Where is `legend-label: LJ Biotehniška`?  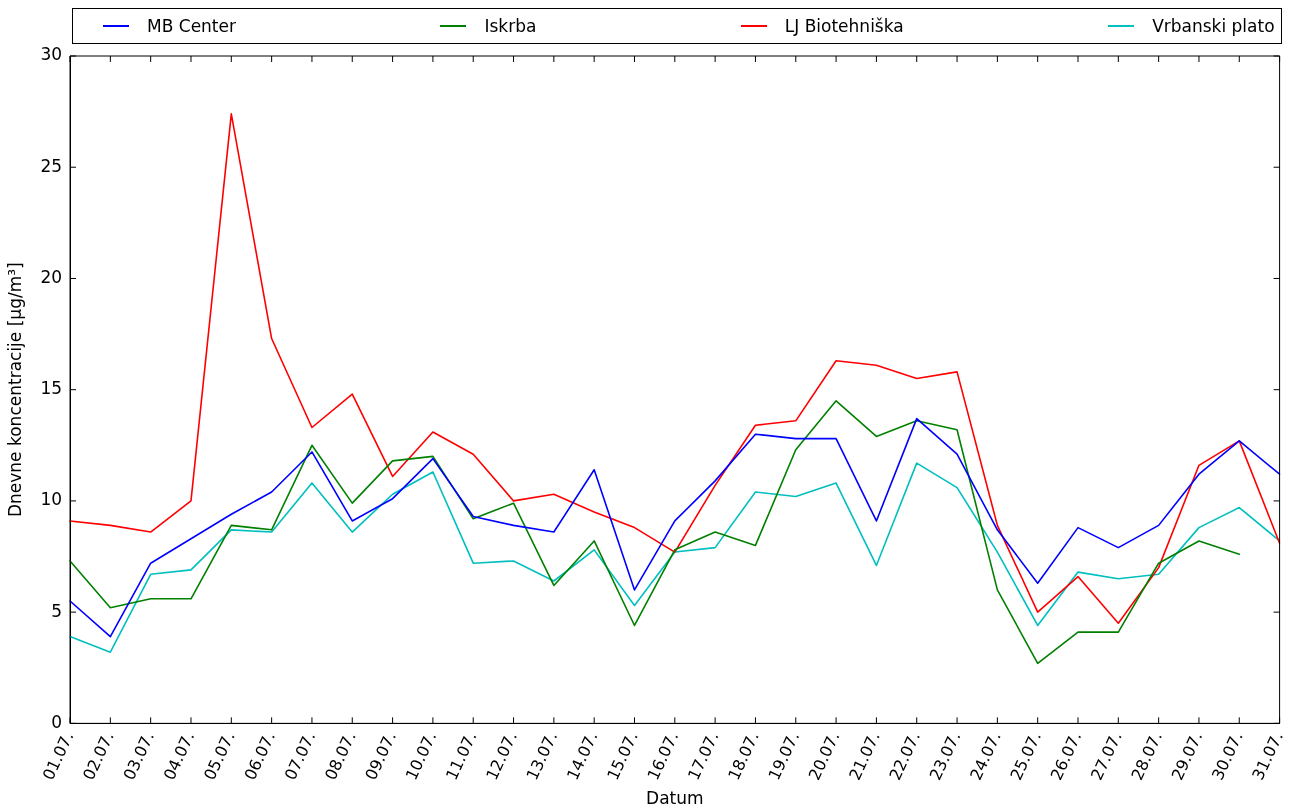 legend-label: LJ Biotehniška is located at coordinates (844, 26).